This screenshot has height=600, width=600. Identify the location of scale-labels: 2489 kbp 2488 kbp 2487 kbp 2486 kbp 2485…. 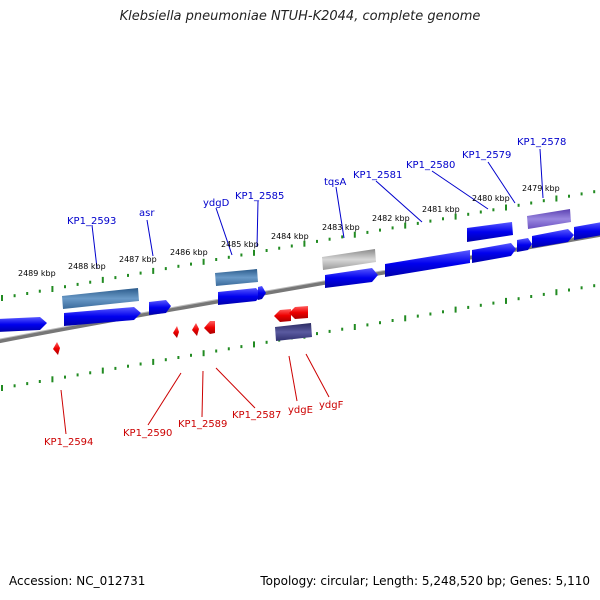
(289, 231).